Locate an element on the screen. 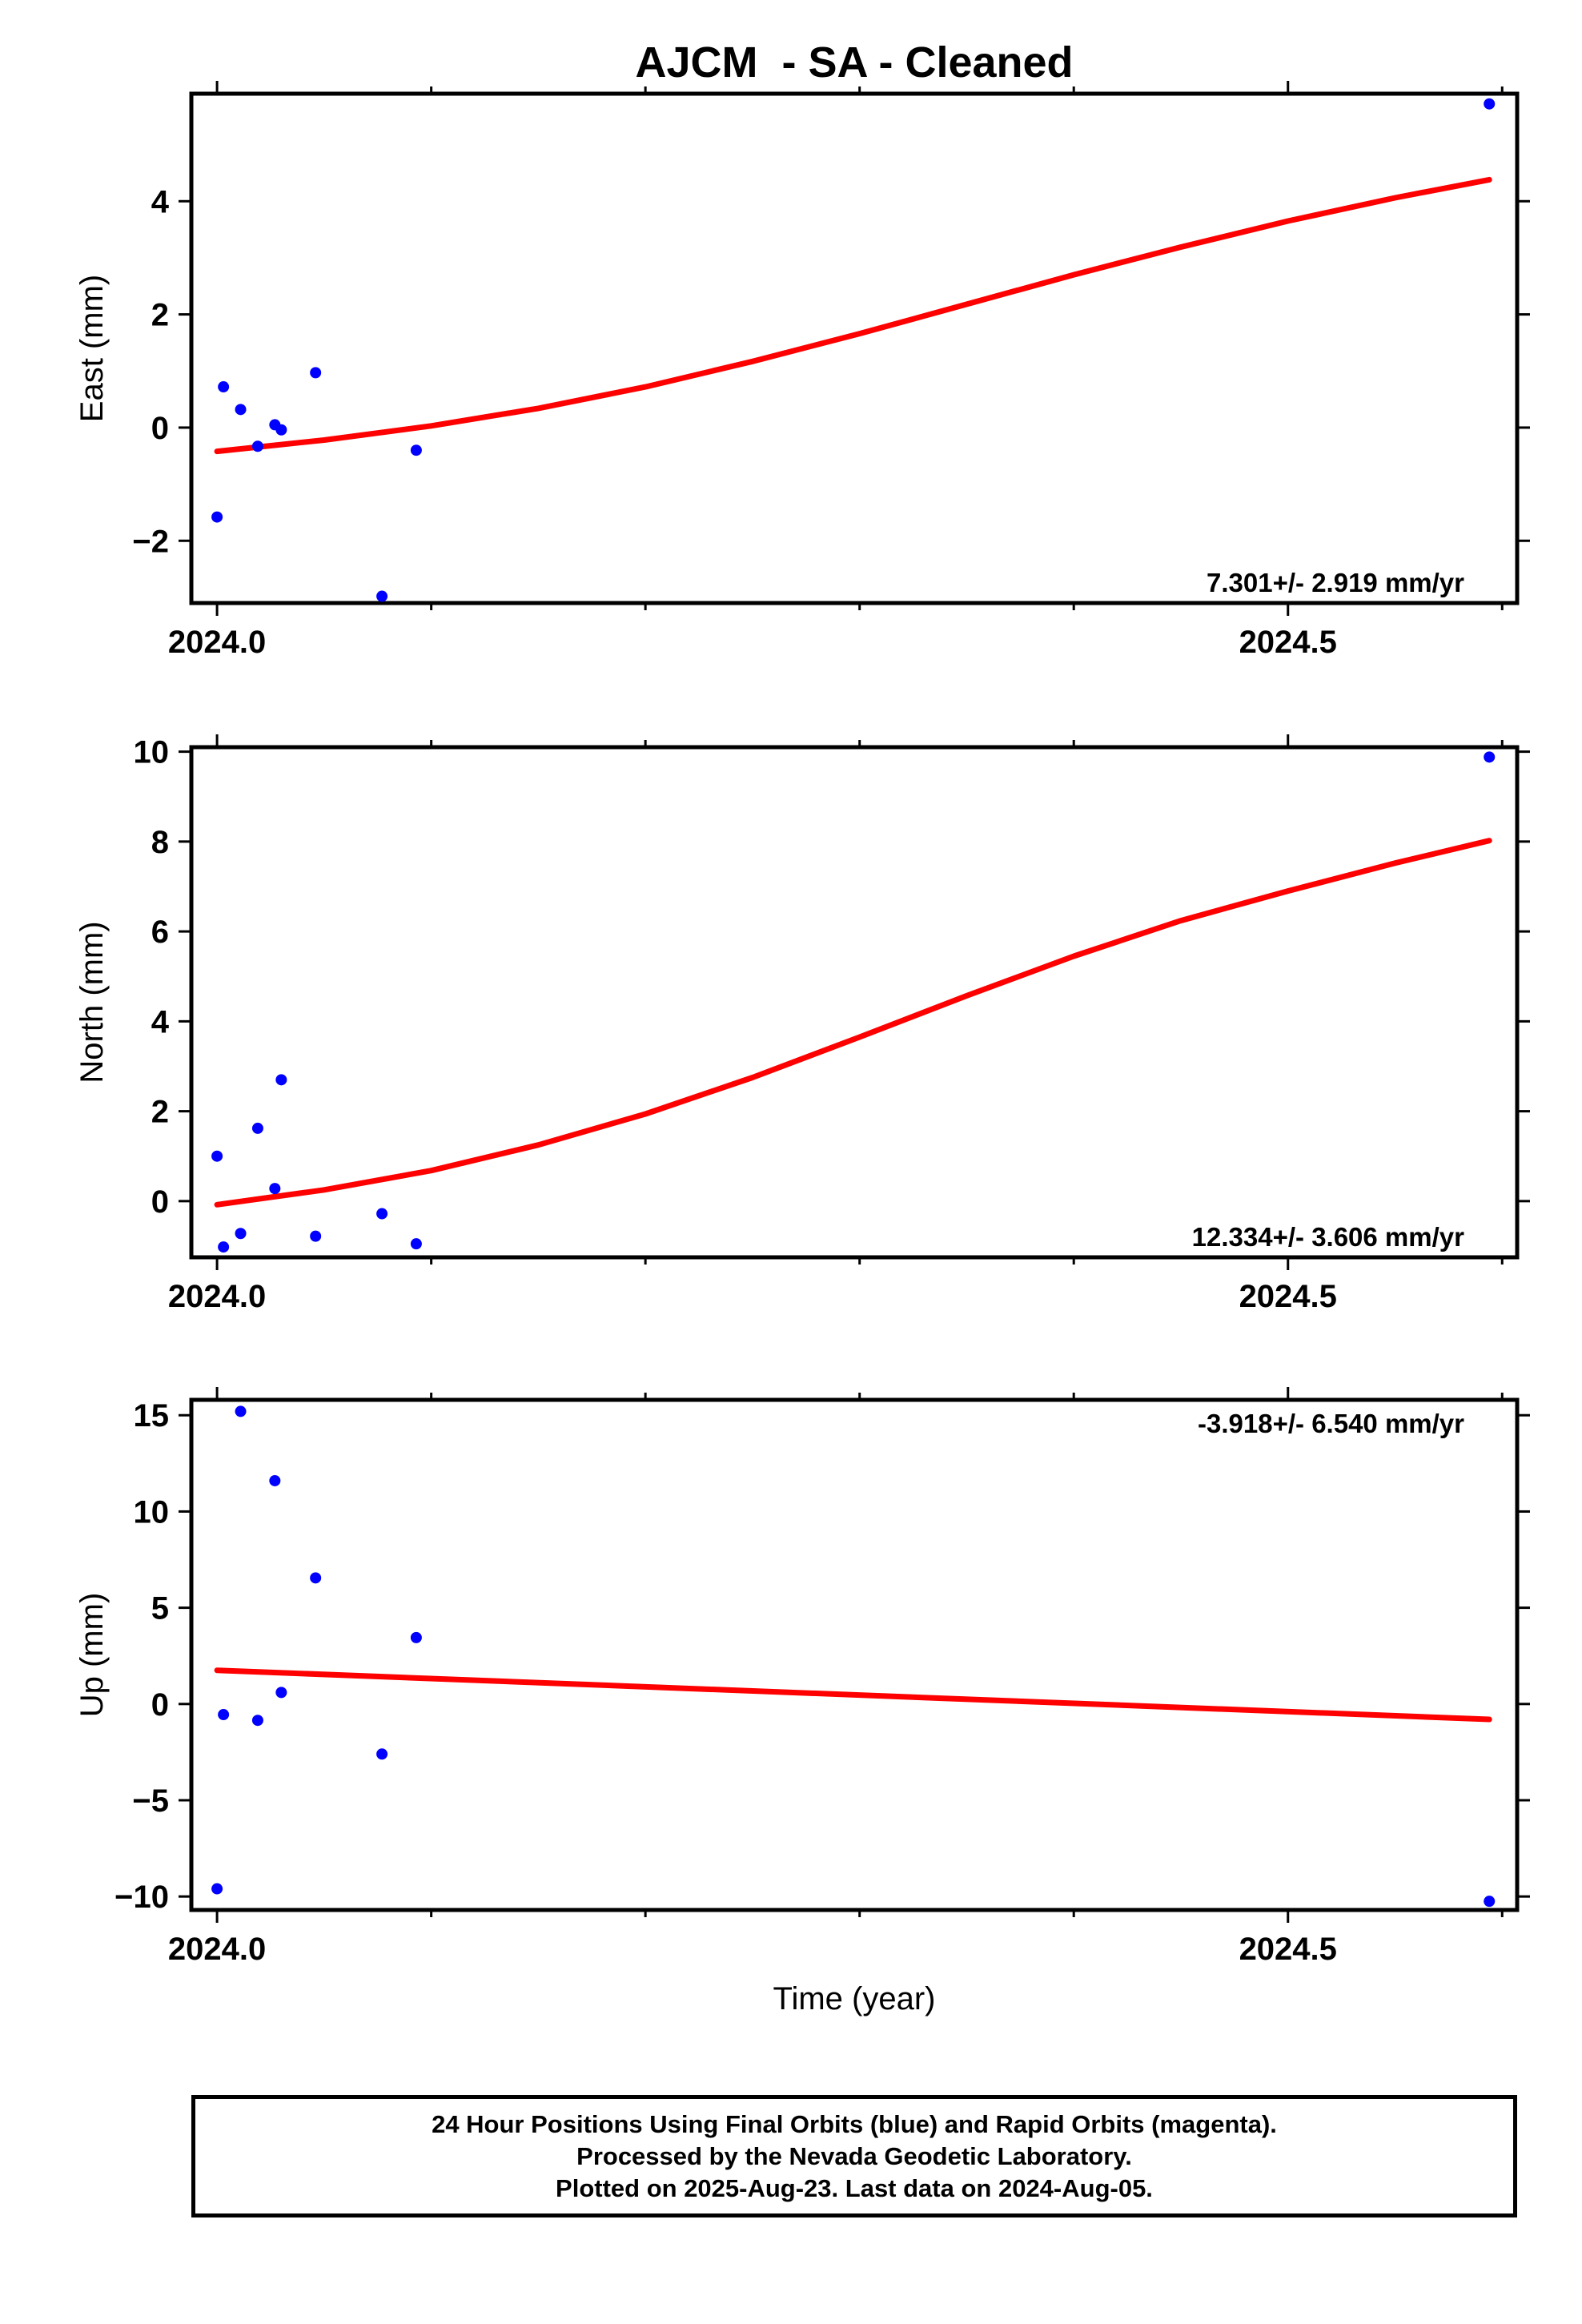 The height and width of the screenshot is (2324, 1582). chart-title: AJCM - SA - Cleaned is located at coordinates (854, 62).